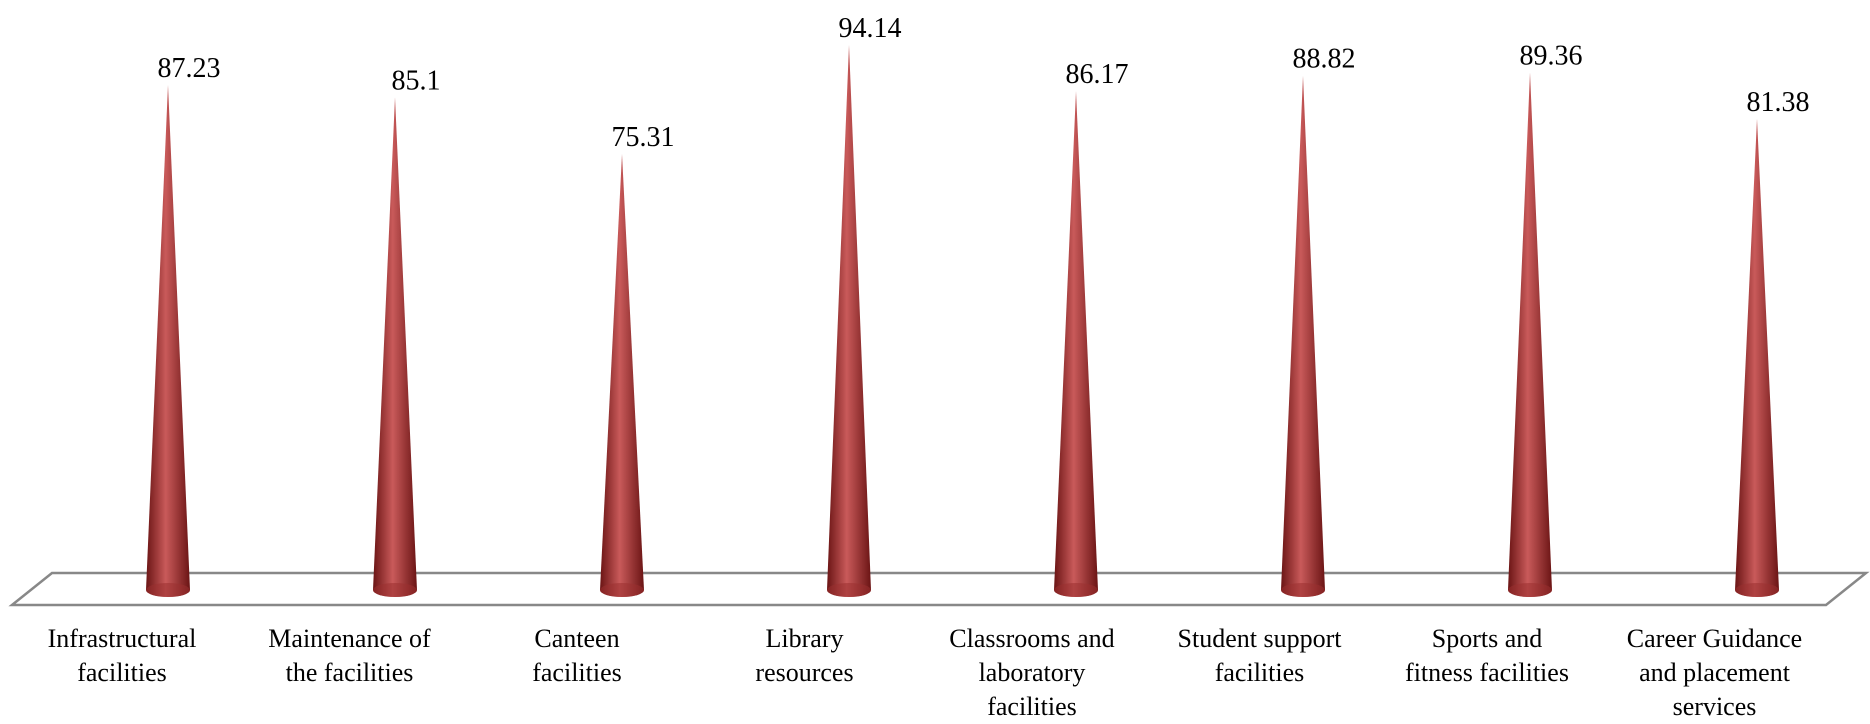  Describe the element at coordinates (349, 672) in the screenshot. I see `category-label-line: the facilities` at that location.